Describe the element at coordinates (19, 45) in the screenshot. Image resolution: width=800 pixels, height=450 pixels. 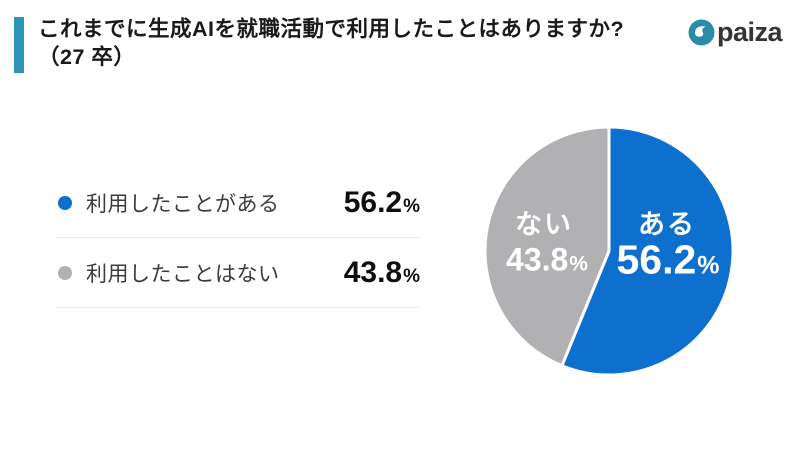
I see `title-accent-bar` at that location.